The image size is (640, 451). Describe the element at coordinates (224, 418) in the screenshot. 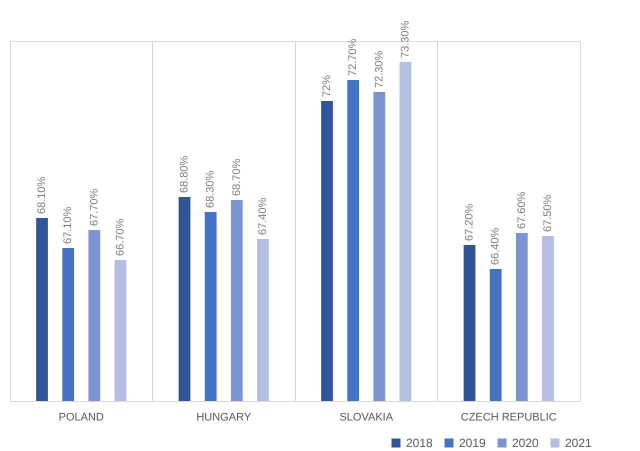

I see `x-tick-label: HUNGARY` at that location.